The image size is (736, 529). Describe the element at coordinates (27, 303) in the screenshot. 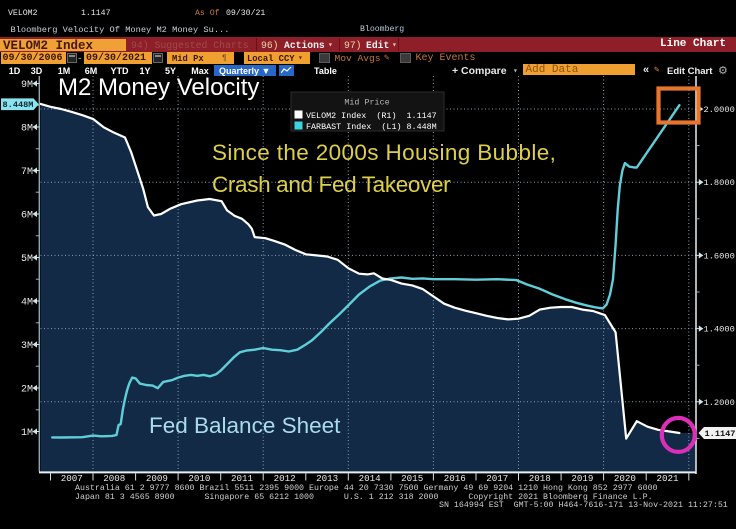

I see `svg-text: 4M` at that location.